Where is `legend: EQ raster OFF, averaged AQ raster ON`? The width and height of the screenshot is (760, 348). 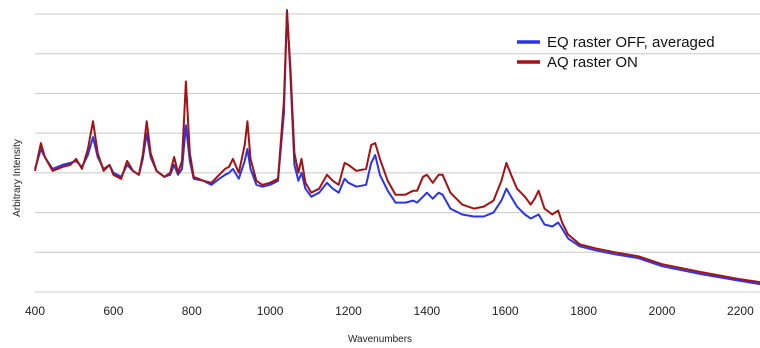
legend: EQ raster OFF, averaged AQ raster ON is located at coordinates (616, 52).